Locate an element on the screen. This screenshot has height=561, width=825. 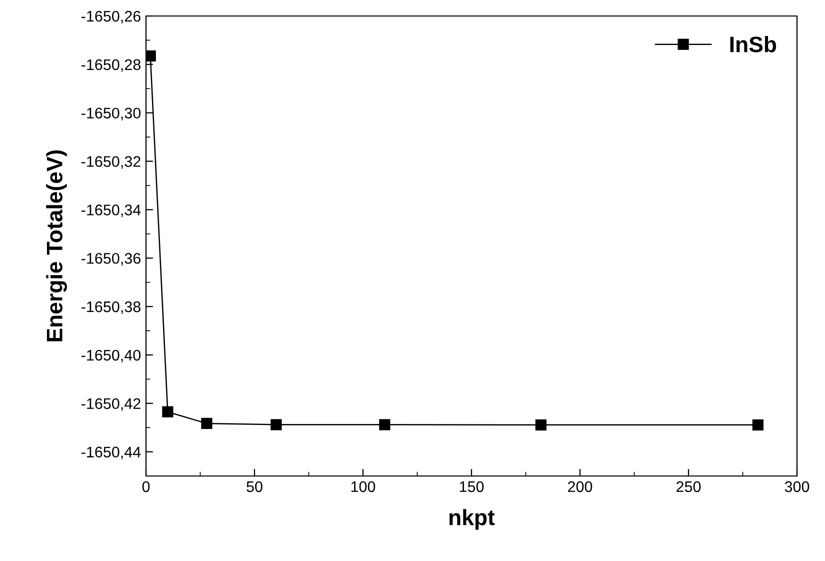
x-tick-label: 250 is located at coordinates (688, 486).